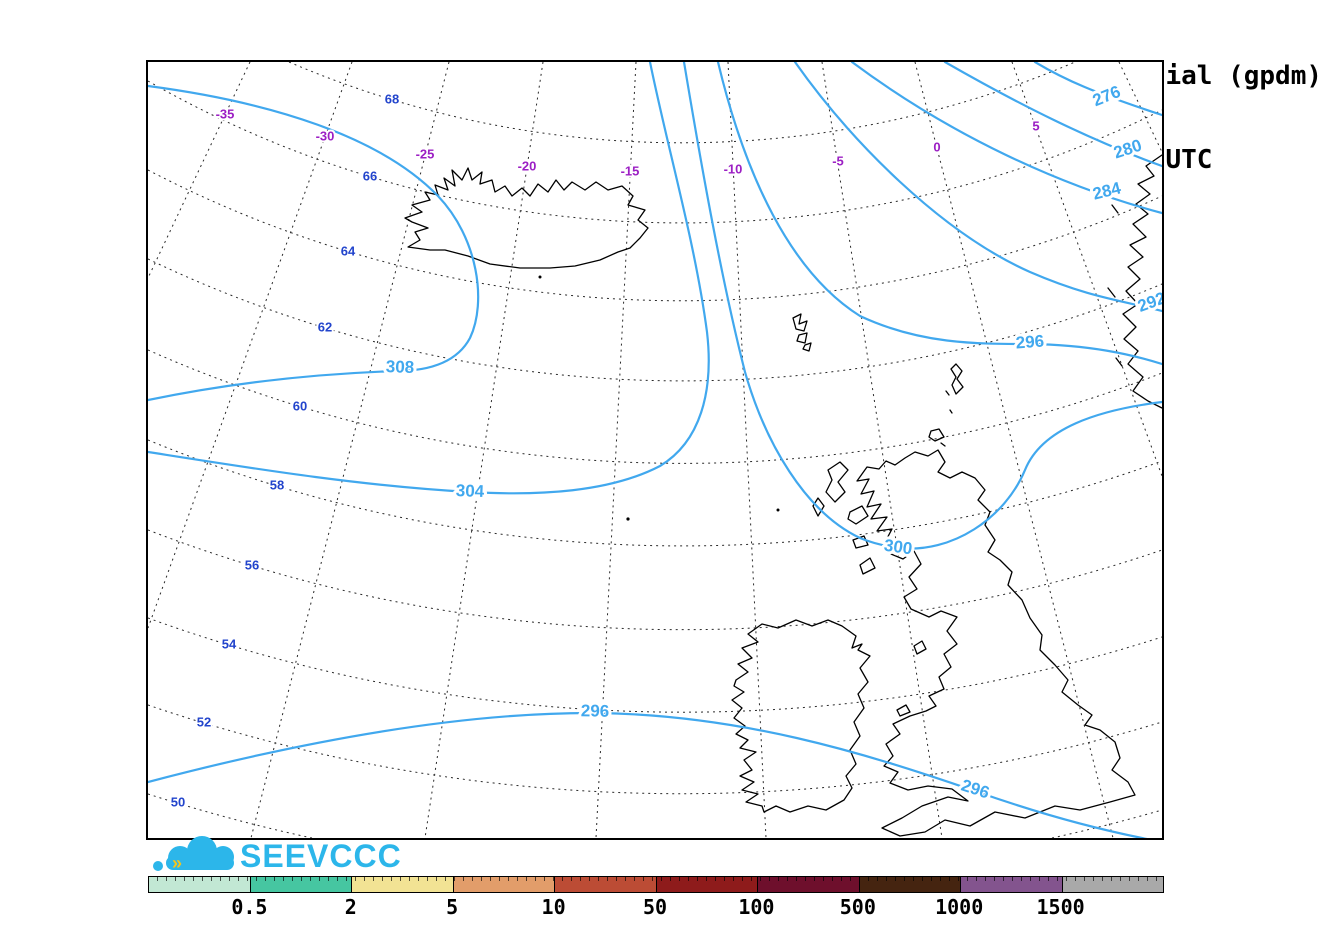 The height and width of the screenshot is (925, 1329). Describe the element at coordinates (348, 250) in the screenshot. I see `lat-label: 64` at that location.